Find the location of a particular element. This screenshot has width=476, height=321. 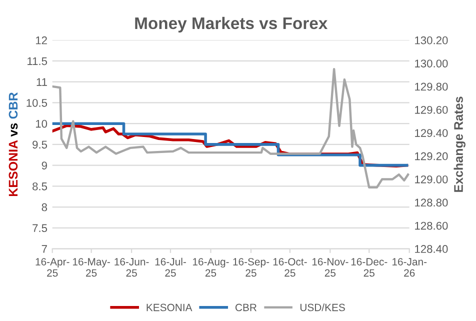

x-tick-label: 16-Jun-25 is located at coordinates (131, 267).